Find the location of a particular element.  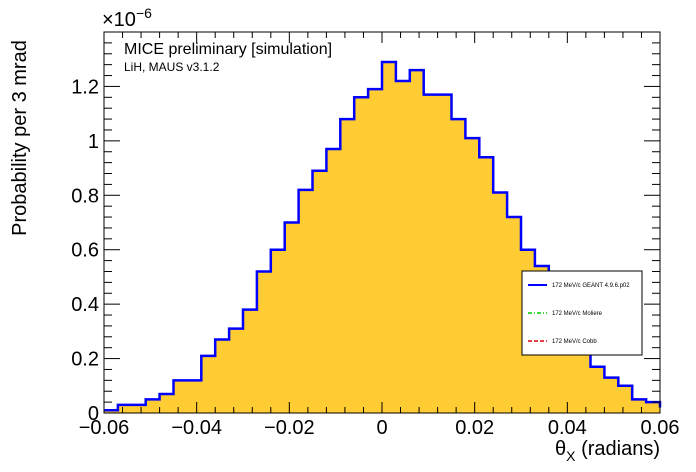

y-tick-label: 0.2 is located at coordinates (85, 360).